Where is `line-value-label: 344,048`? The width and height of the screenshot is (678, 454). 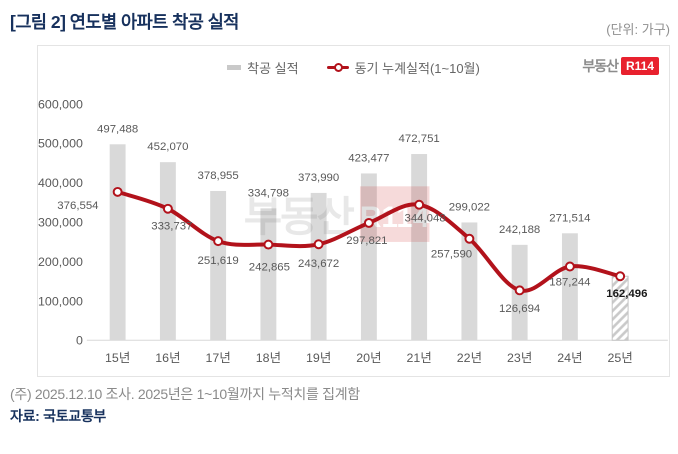
line-value-label: 344,048 is located at coordinates (424, 219).